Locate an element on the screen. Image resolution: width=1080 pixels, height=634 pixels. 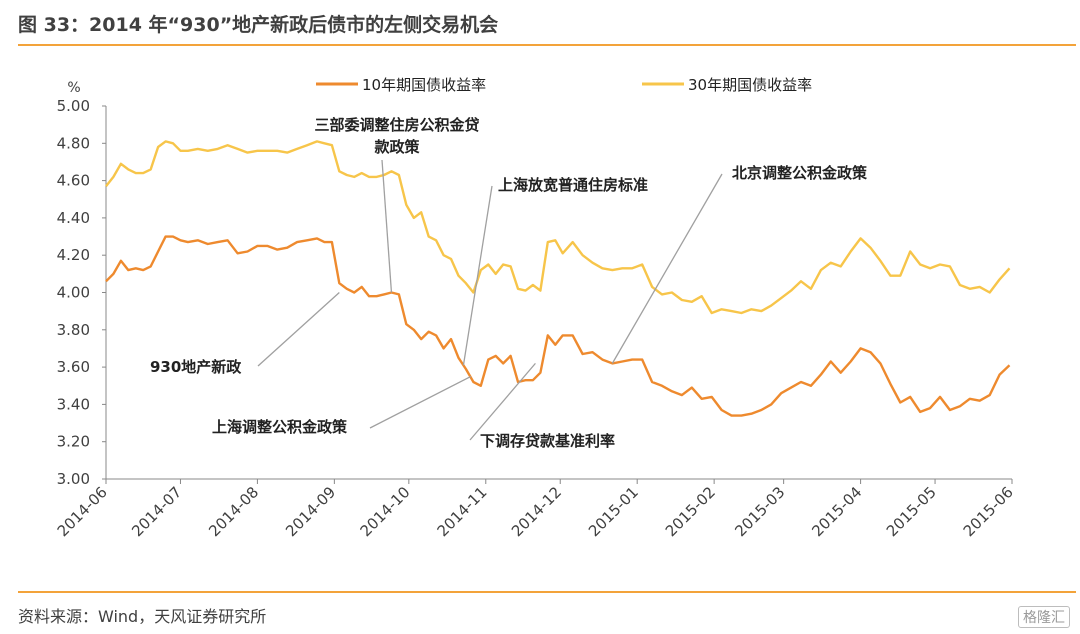
x-tick-label: 2014-11 is located at coordinates (462, 511).